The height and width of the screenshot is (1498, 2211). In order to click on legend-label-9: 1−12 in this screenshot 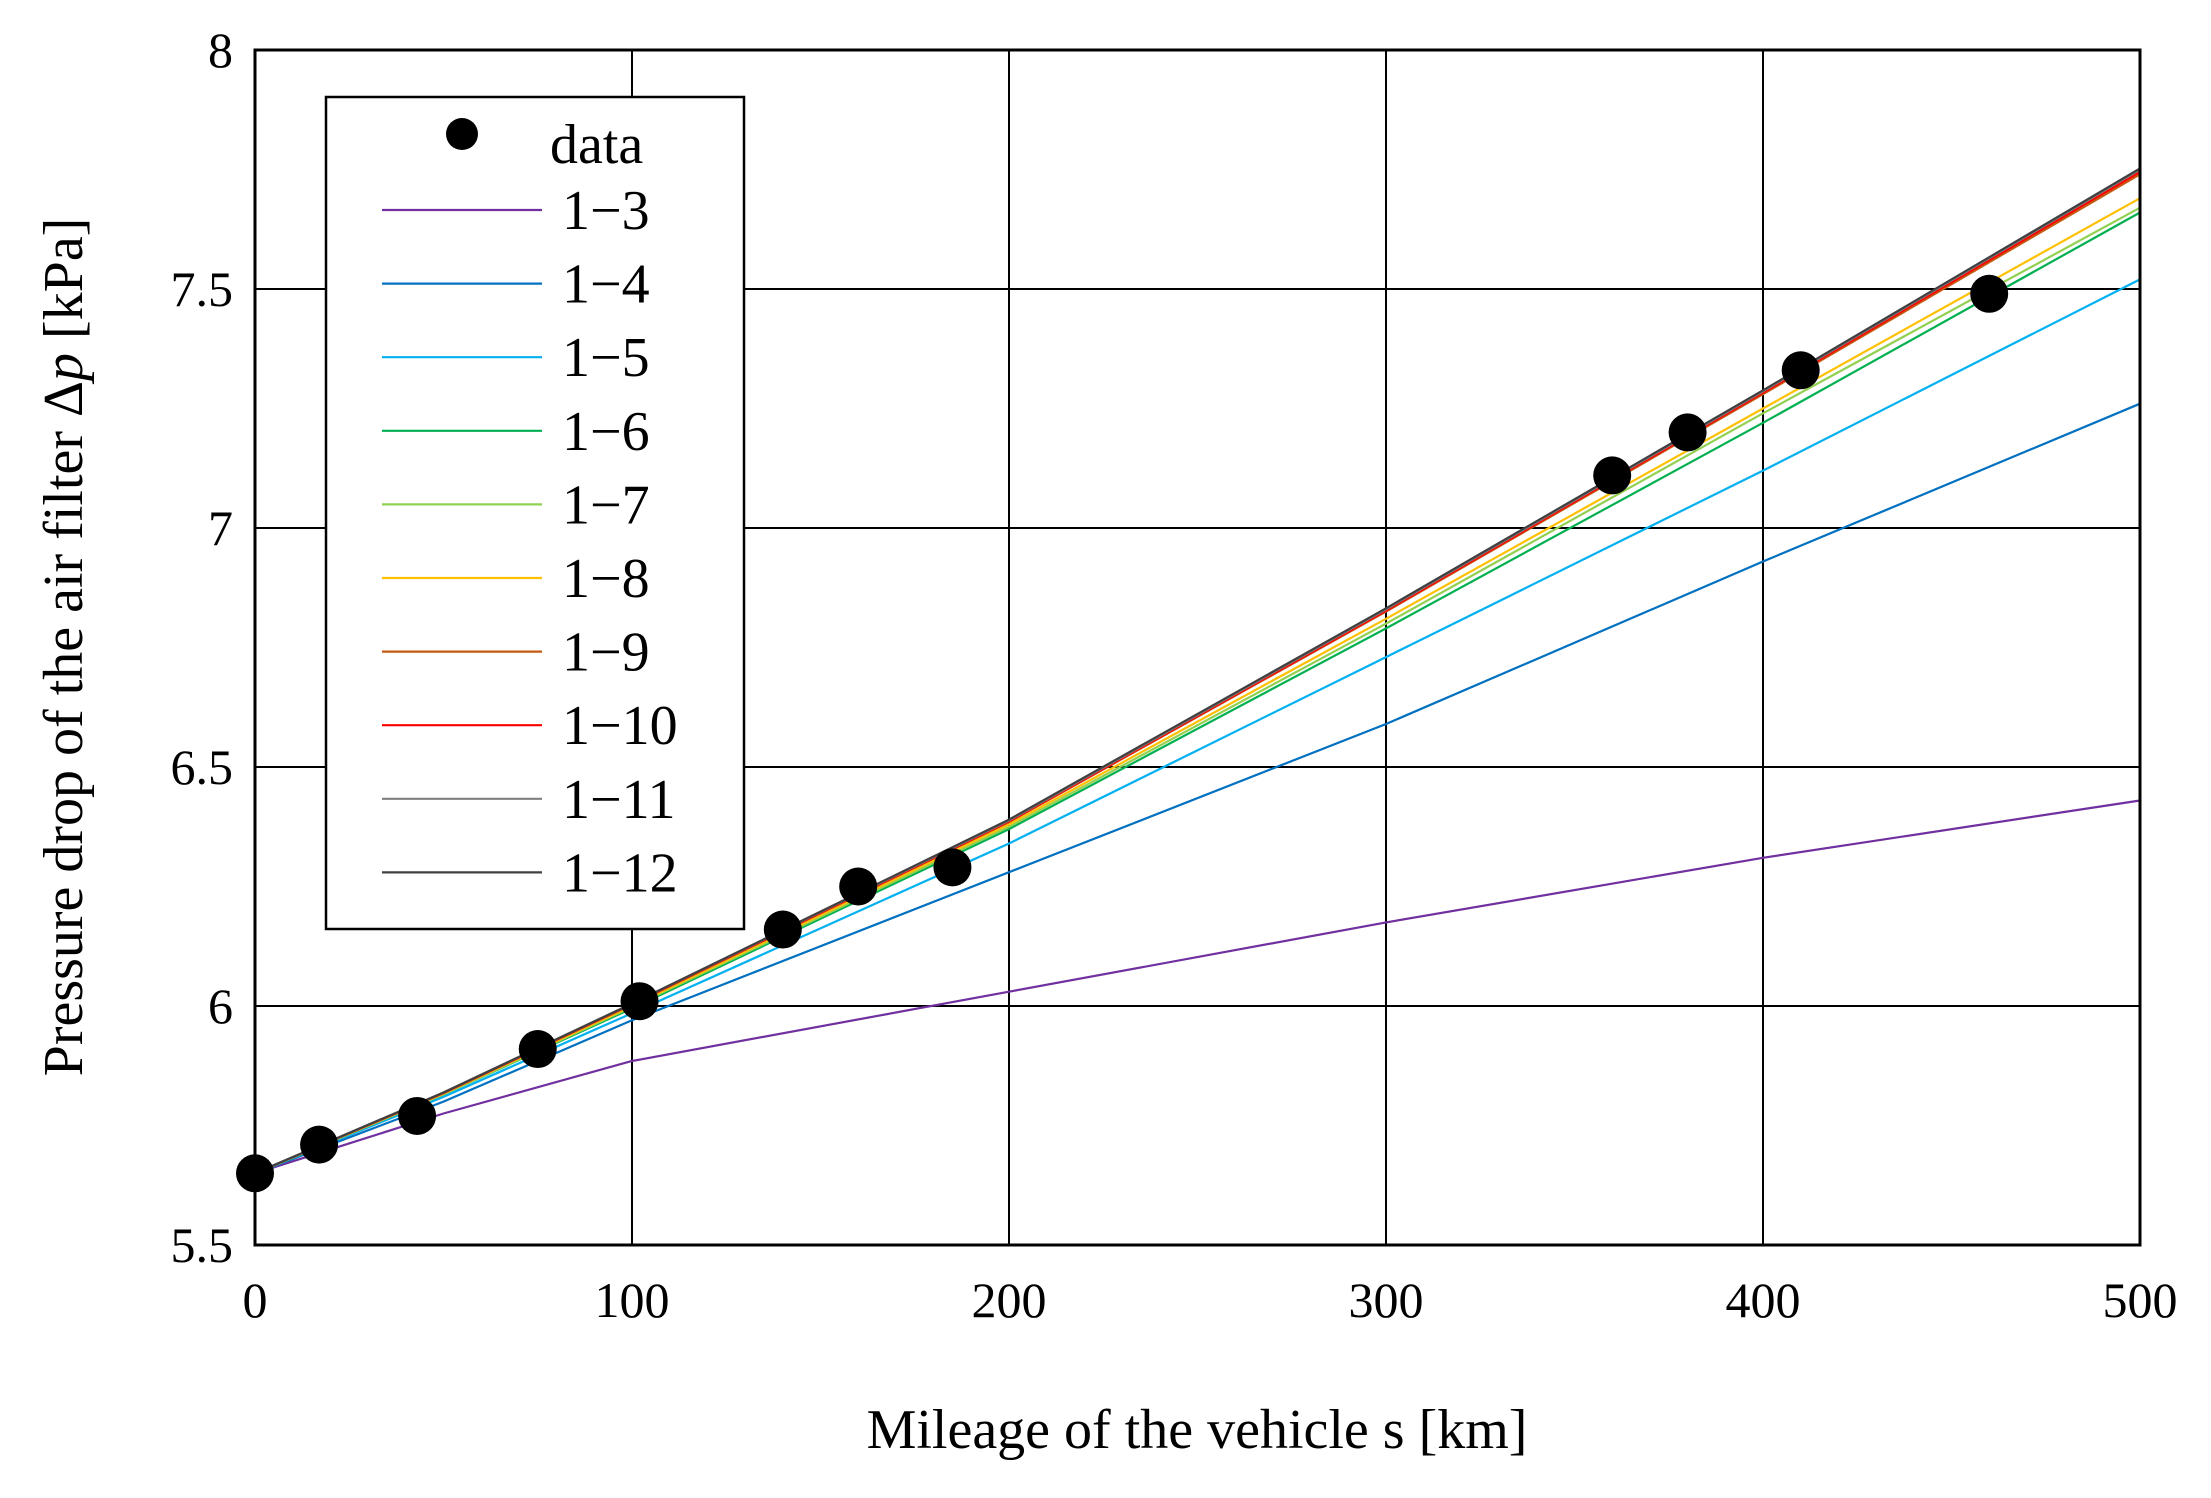, I will do `click(620, 873)`.